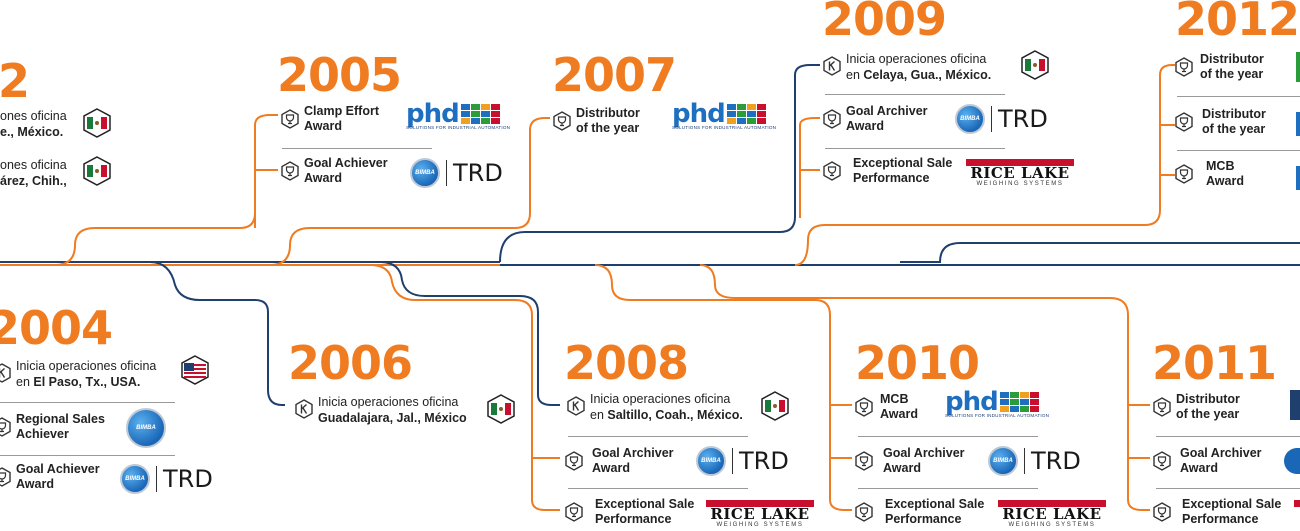  I want to click on year-2007: 2007, so click(614, 75).